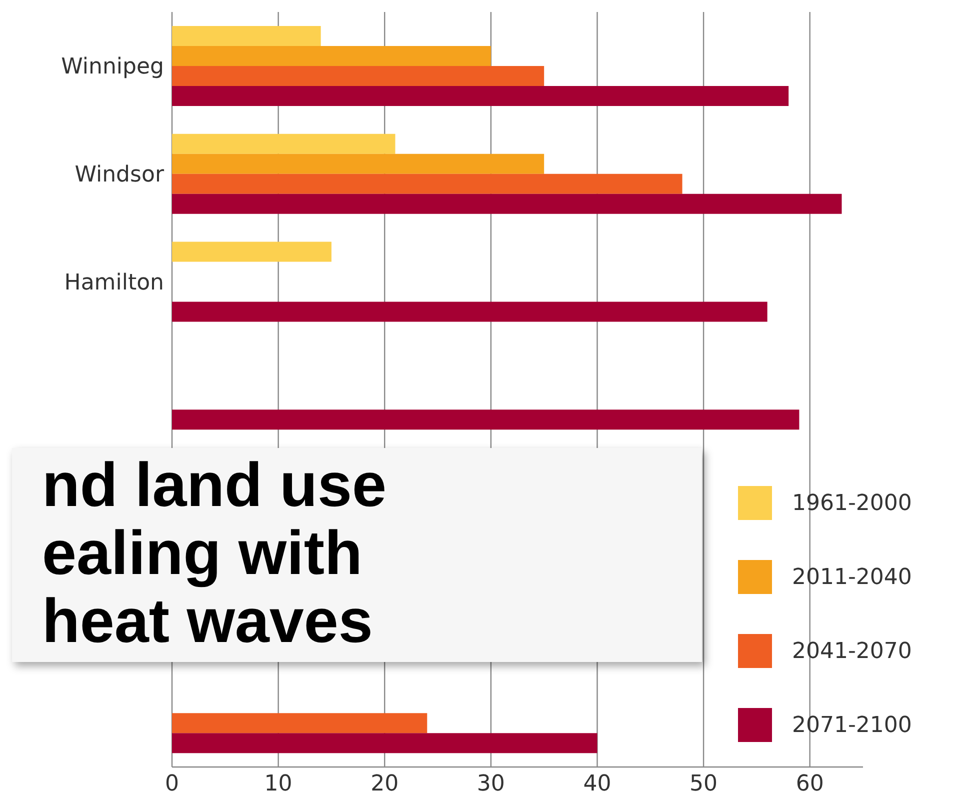  I want to click on x-tick-label: 10, so click(278, 784).